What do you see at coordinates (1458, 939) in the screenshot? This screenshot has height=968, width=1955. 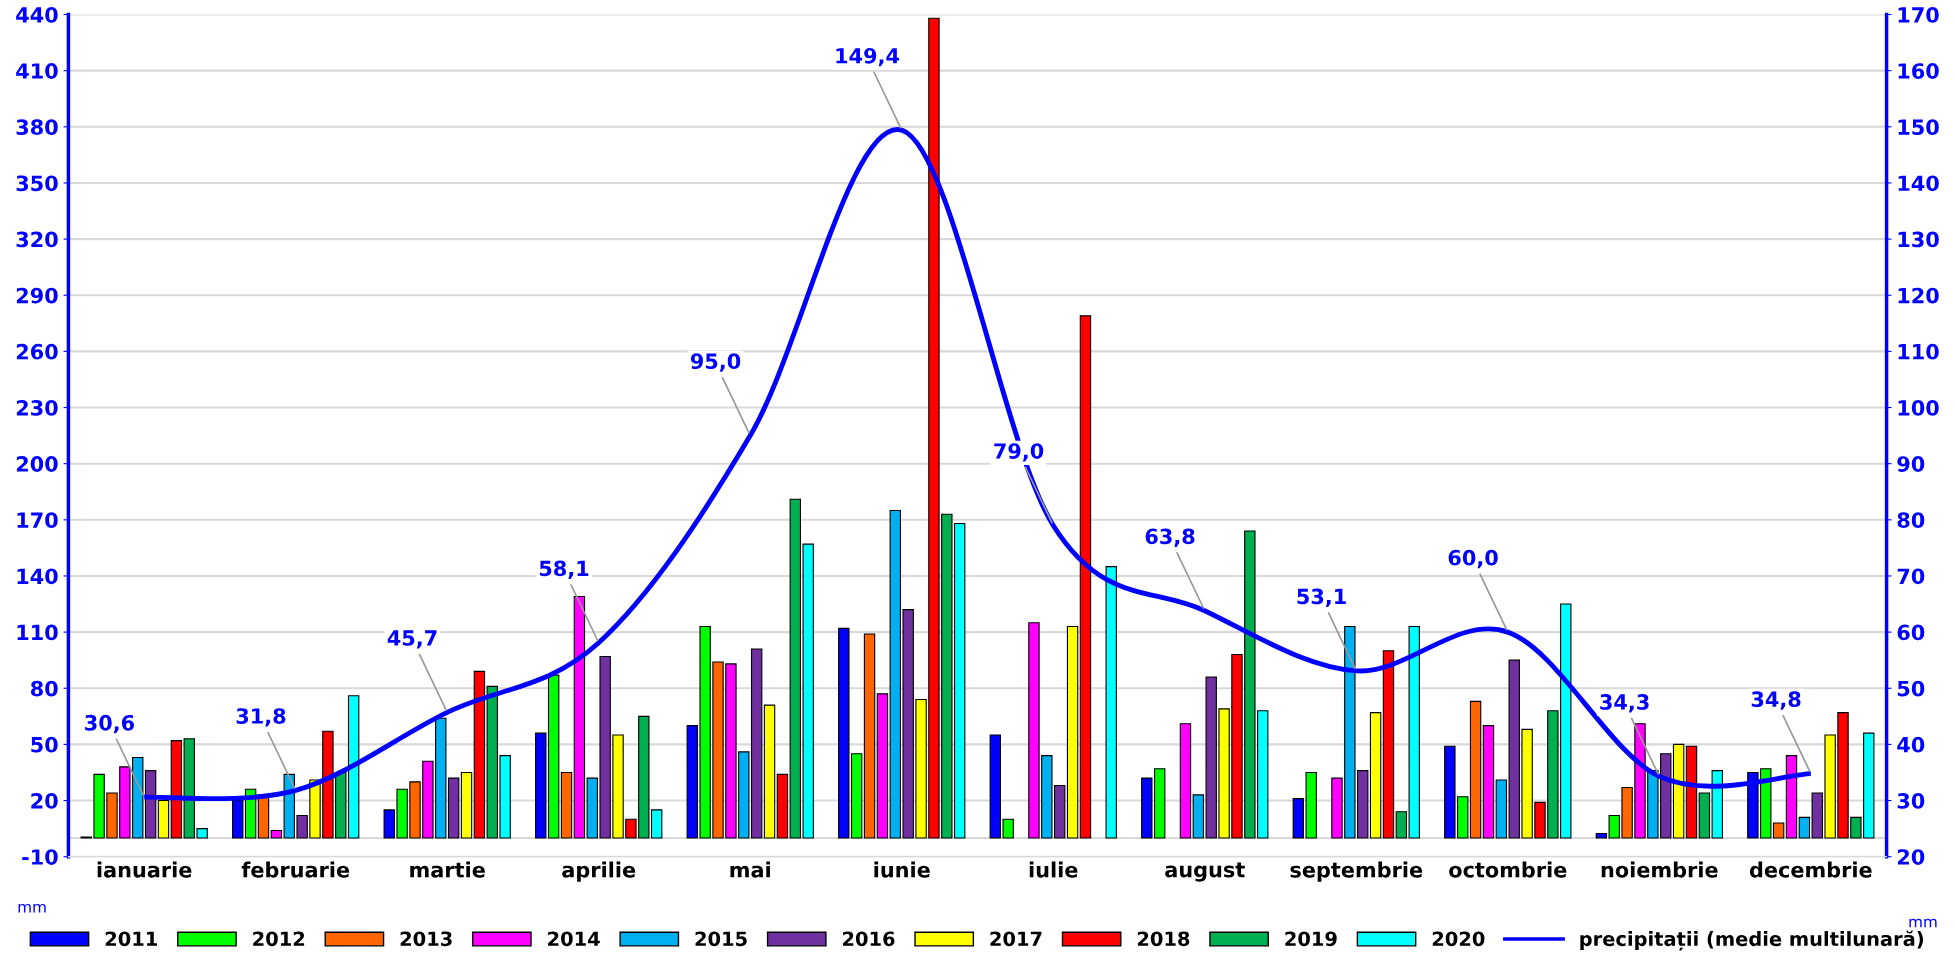 I see `legend-label: 2020` at bounding box center [1458, 939].